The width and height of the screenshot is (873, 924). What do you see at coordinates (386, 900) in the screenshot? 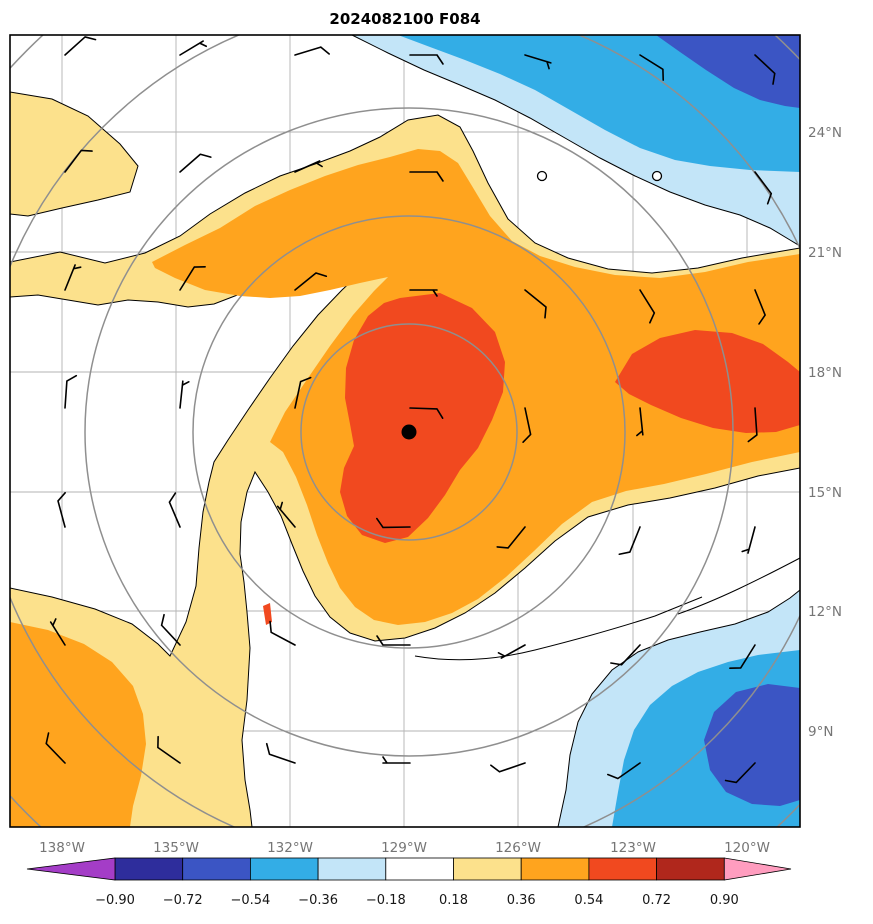
I see `colorbar-tick-label: −0.18` at bounding box center [386, 900].